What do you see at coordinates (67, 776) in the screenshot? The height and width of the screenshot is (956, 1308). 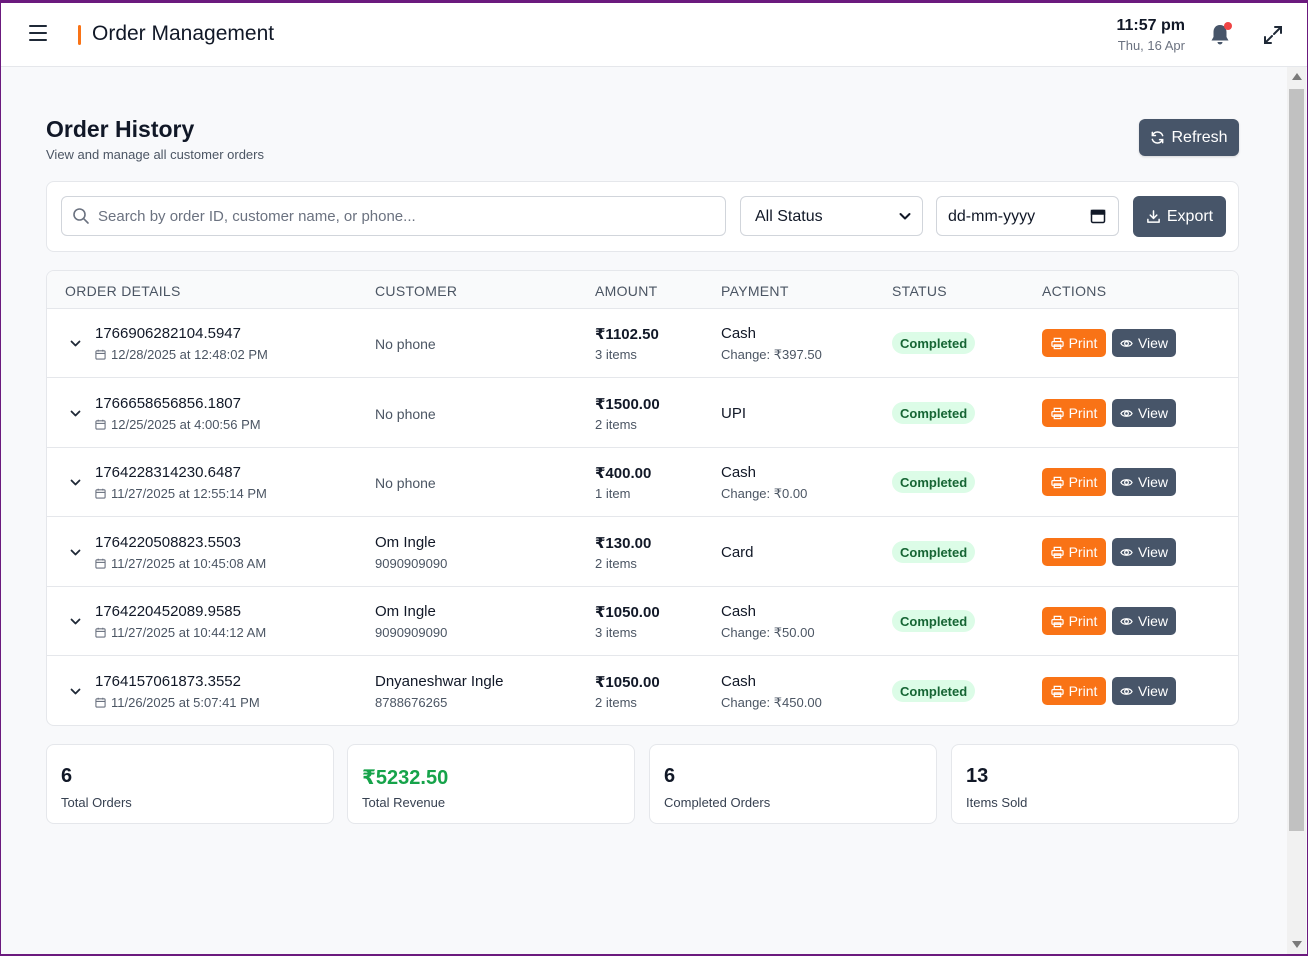 I see `stat-value: 6` at bounding box center [67, 776].